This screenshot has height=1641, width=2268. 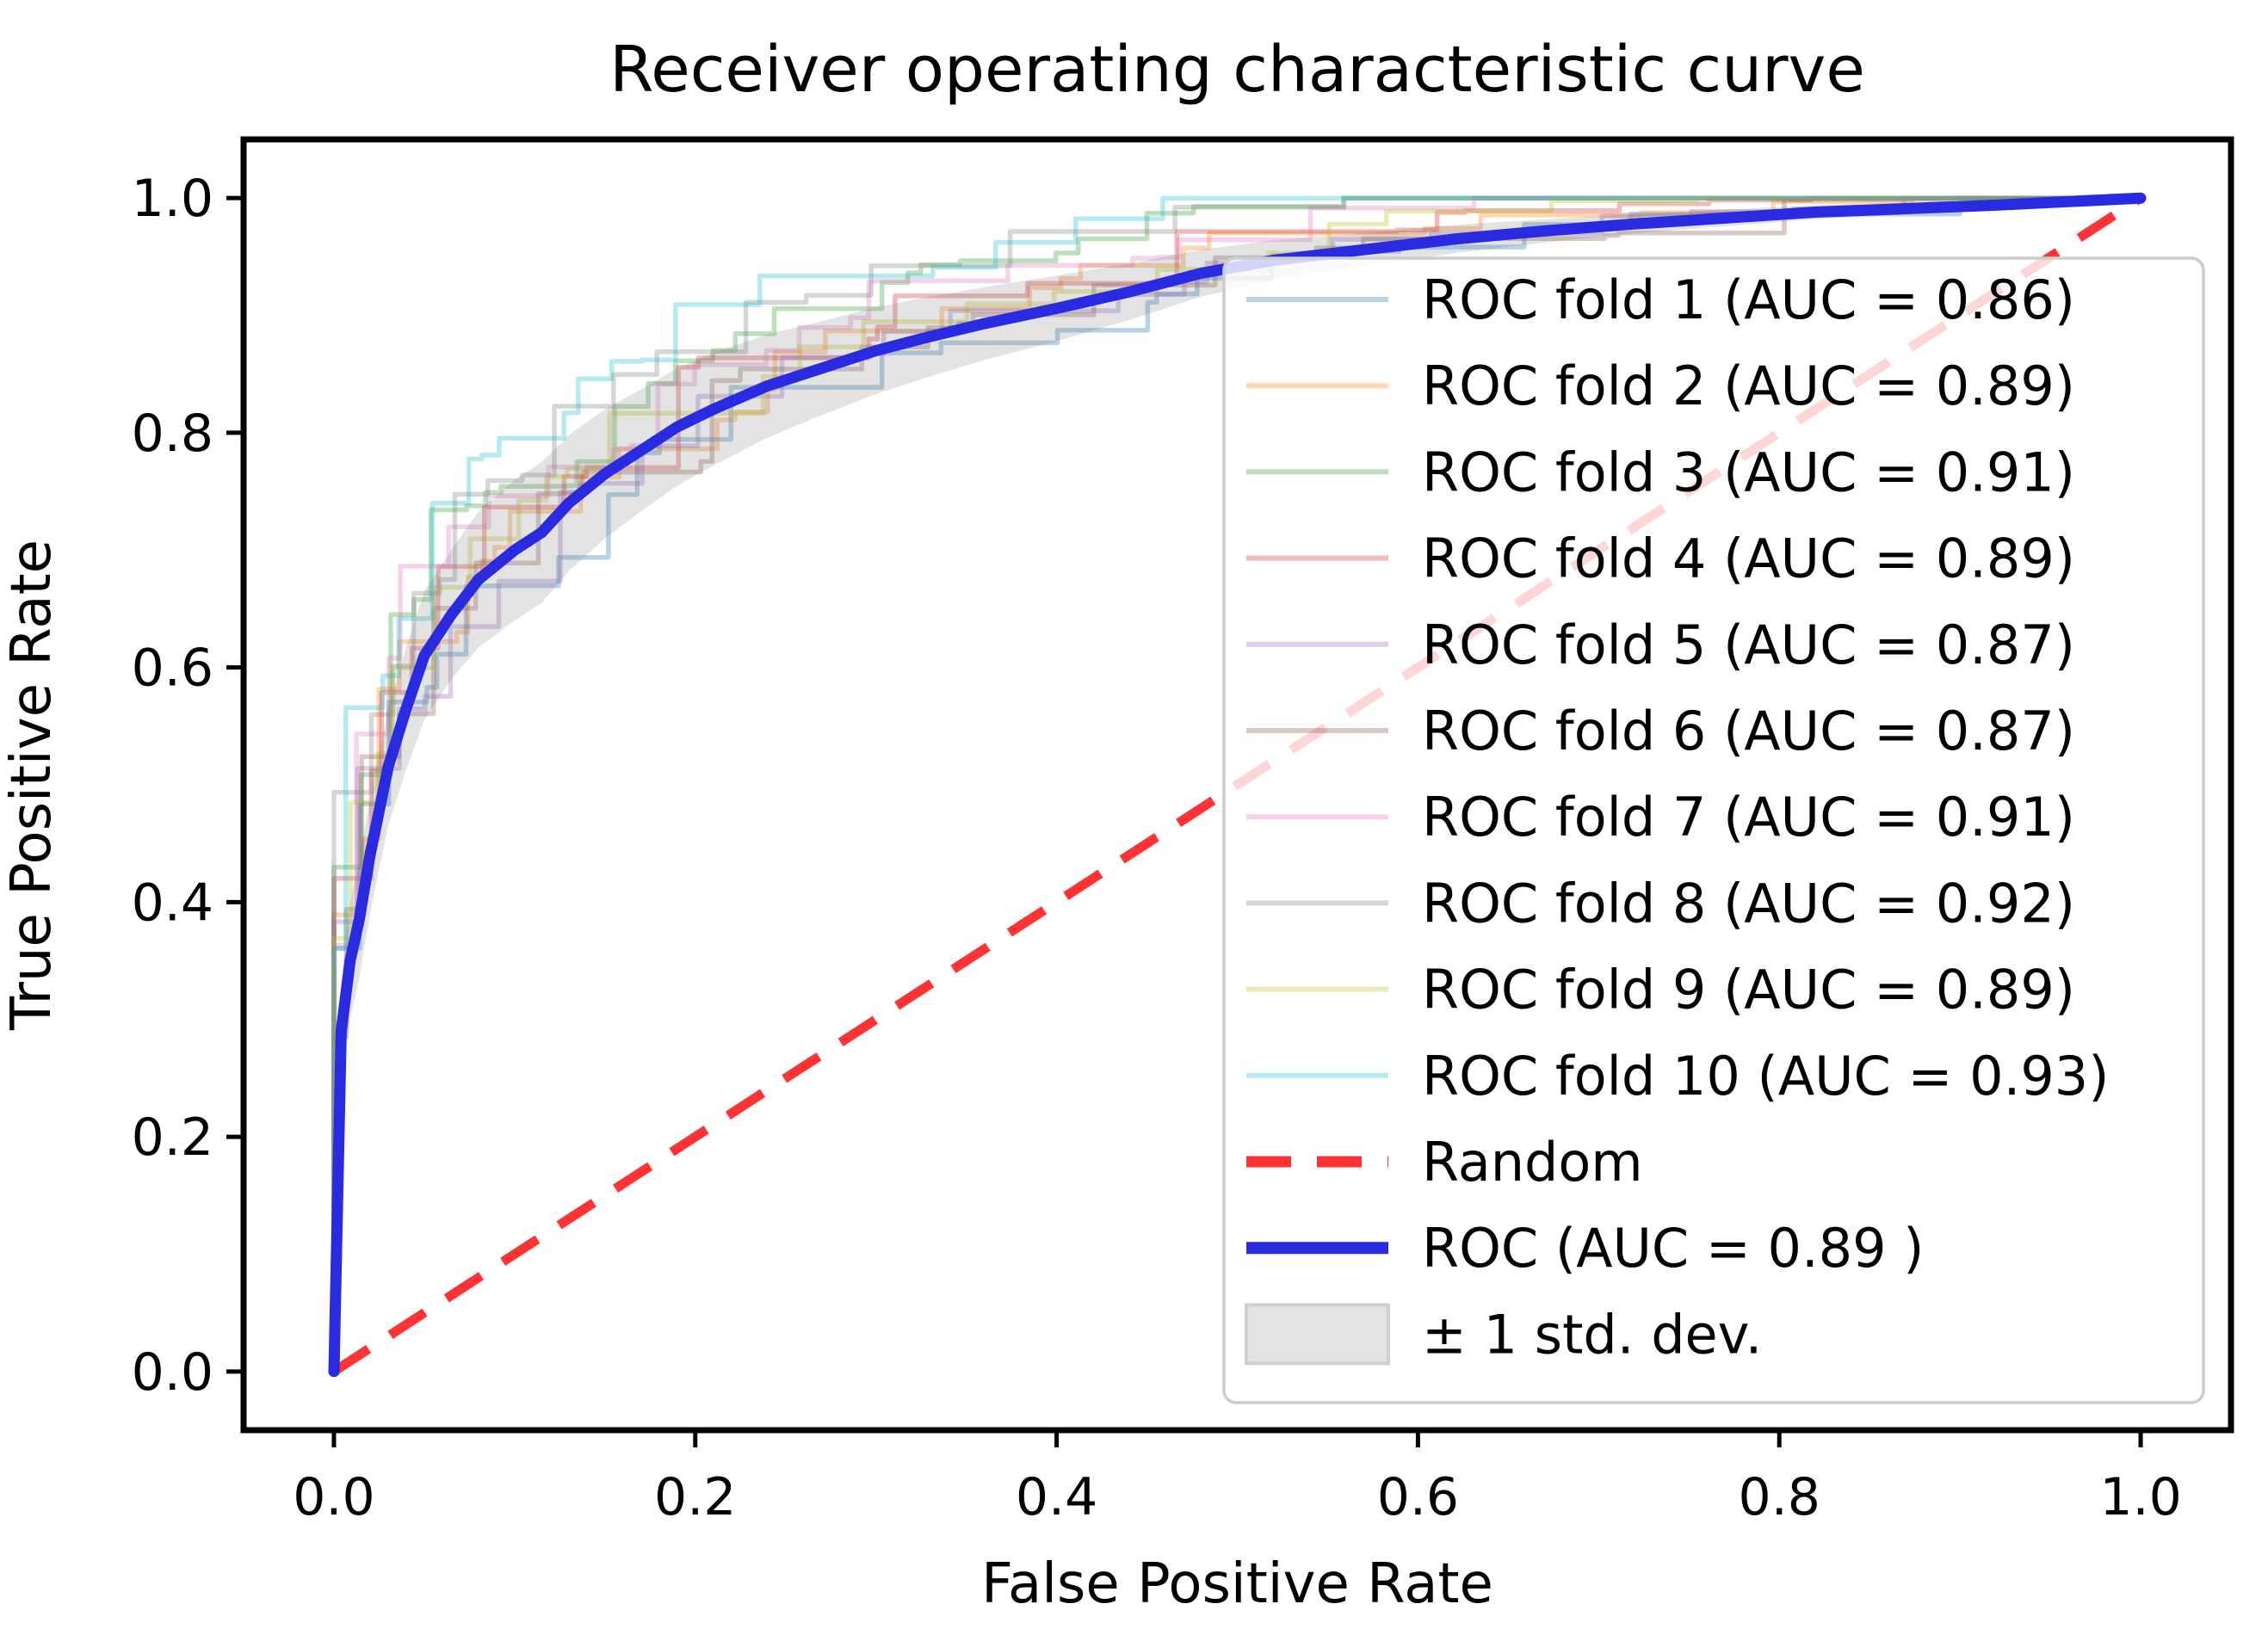 I want to click on x-tick-label: 0.8, so click(x=1779, y=1497).